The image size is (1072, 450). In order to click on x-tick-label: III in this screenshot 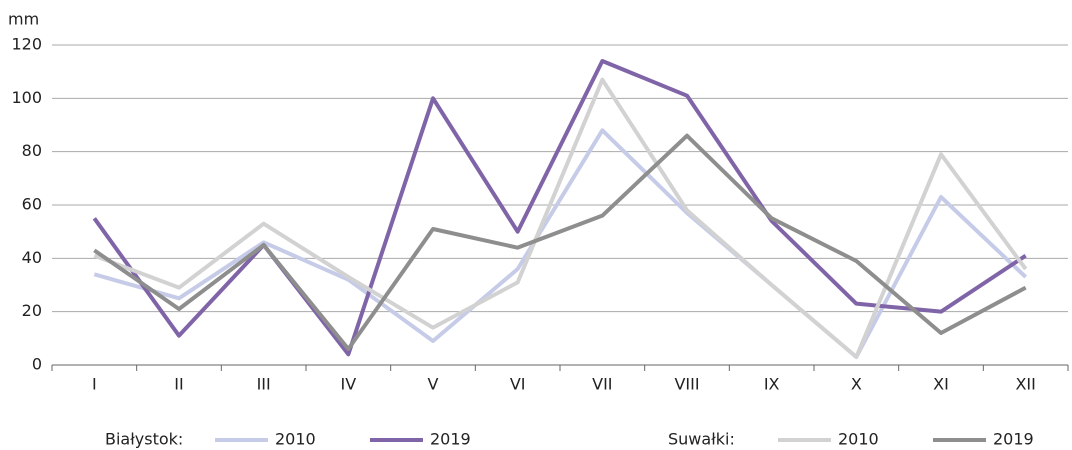, I will do `click(264, 384)`.